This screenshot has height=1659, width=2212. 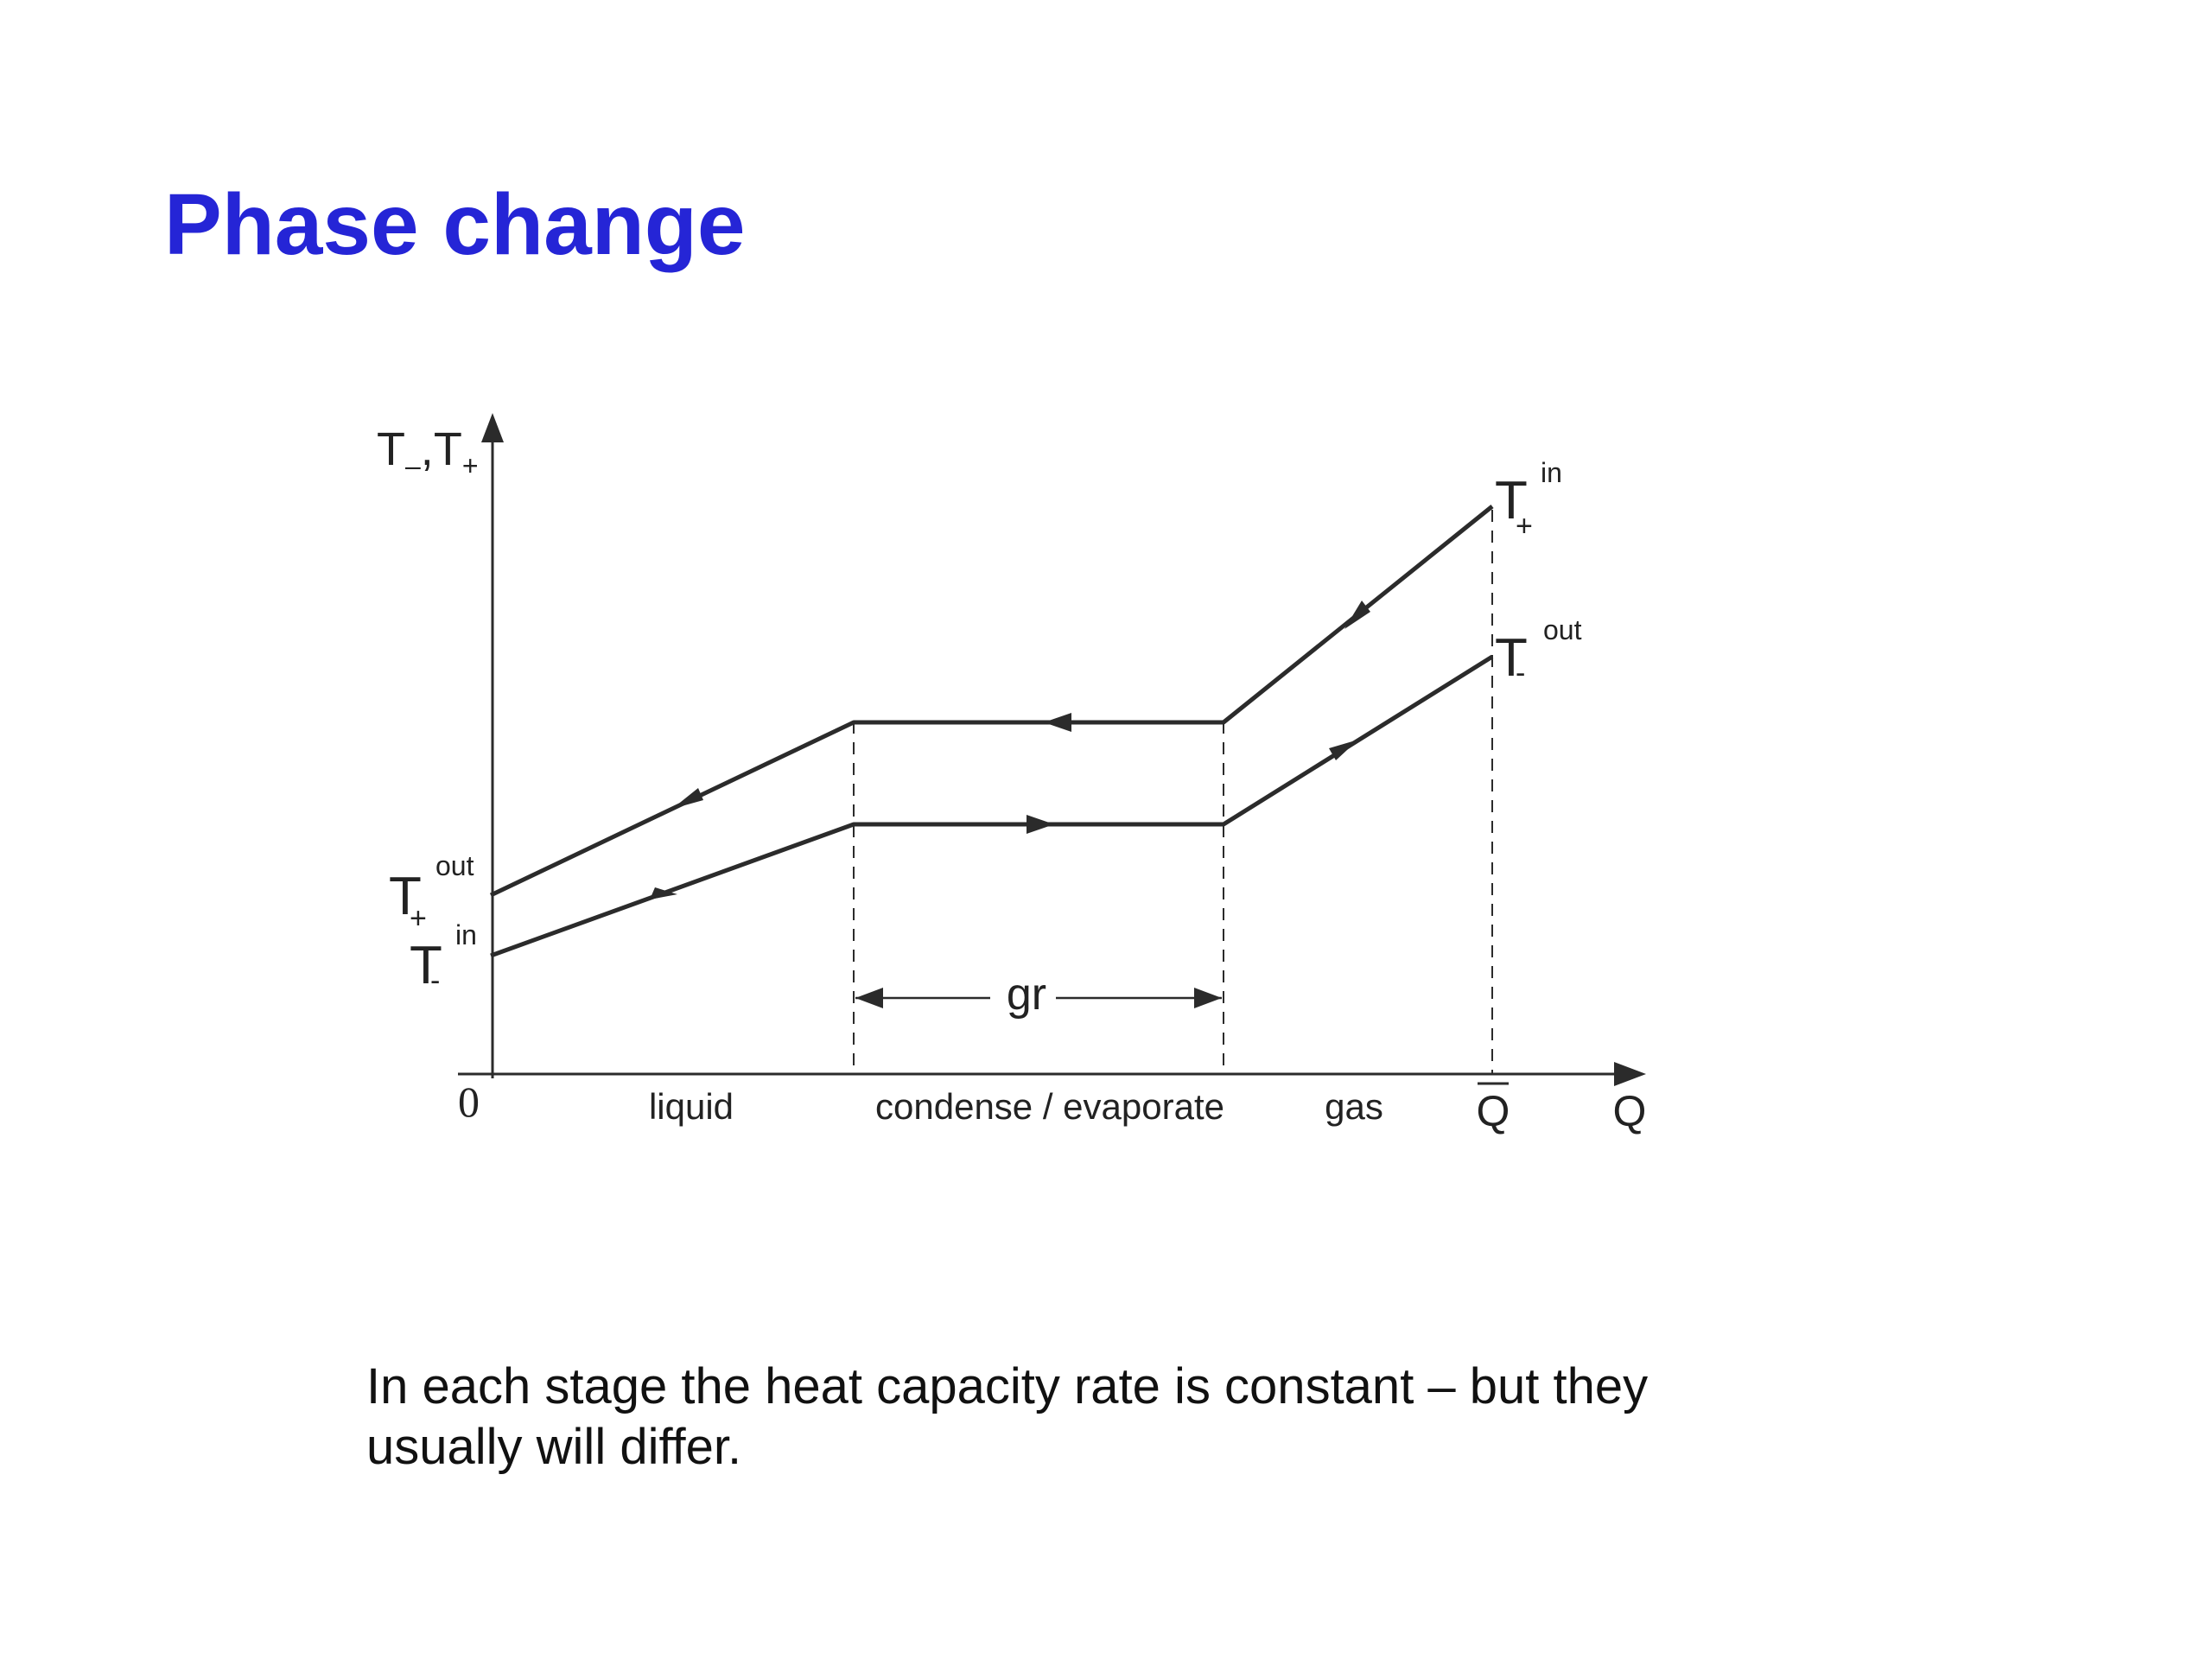 What do you see at coordinates (455, 224) in the screenshot?
I see `page-title: Phase change` at bounding box center [455, 224].